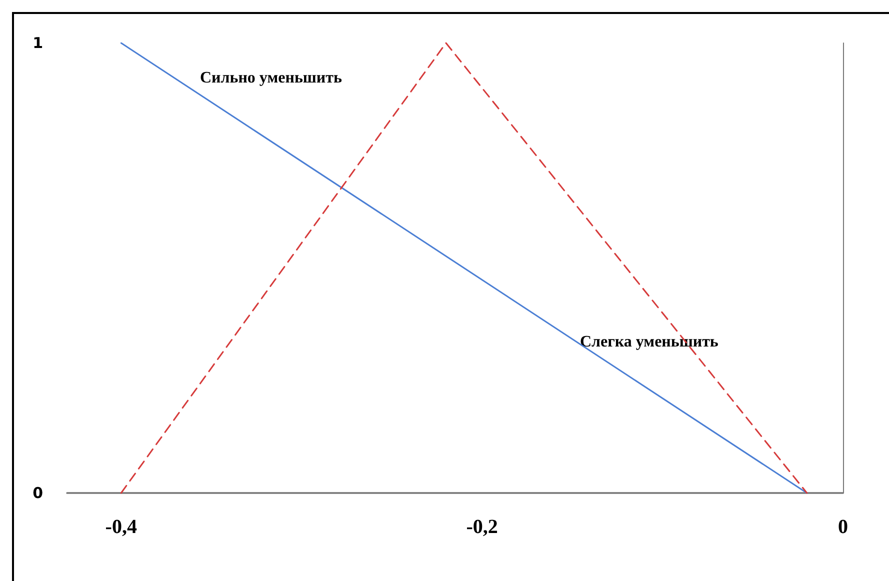  What do you see at coordinates (843, 527) in the screenshot?
I see `x-tick-label: 0` at bounding box center [843, 527].